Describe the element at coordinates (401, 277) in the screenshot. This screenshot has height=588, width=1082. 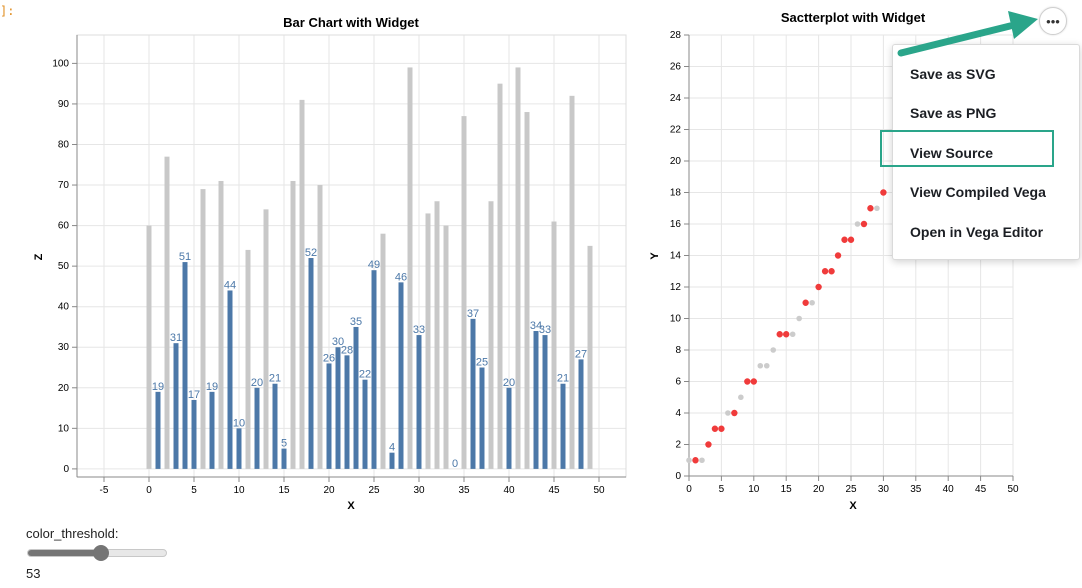
I see `bar-data-label: 46` at that location.